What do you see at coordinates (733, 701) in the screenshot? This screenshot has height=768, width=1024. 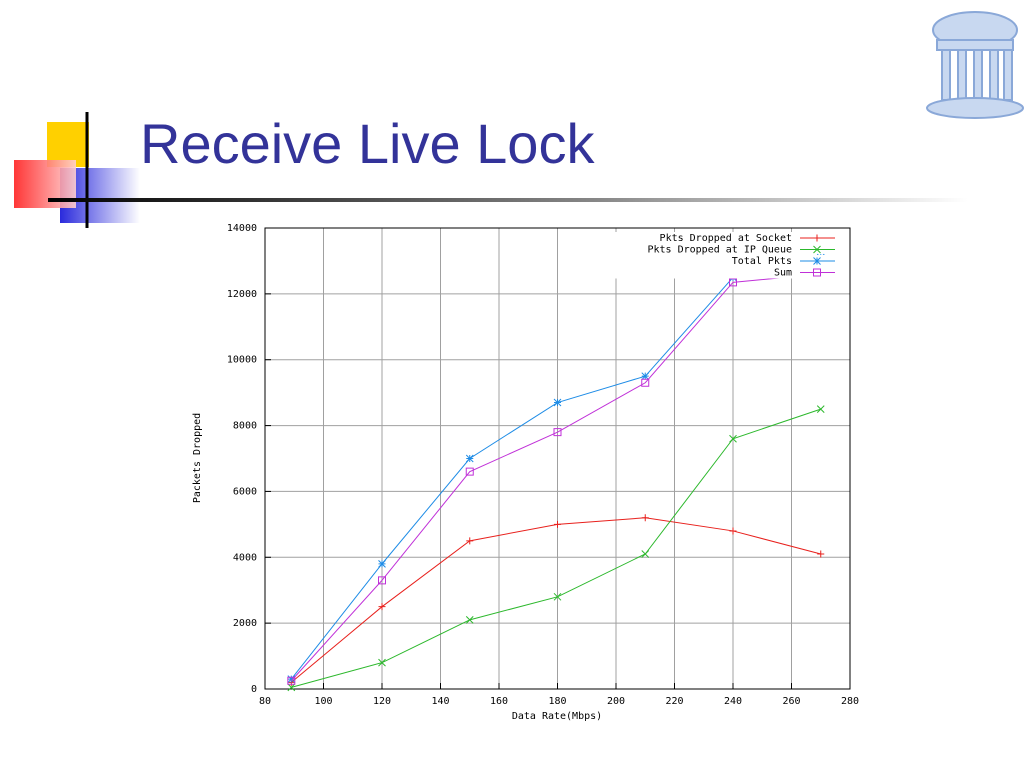 I see `x-tick-label: 240` at bounding box center [733, 701].